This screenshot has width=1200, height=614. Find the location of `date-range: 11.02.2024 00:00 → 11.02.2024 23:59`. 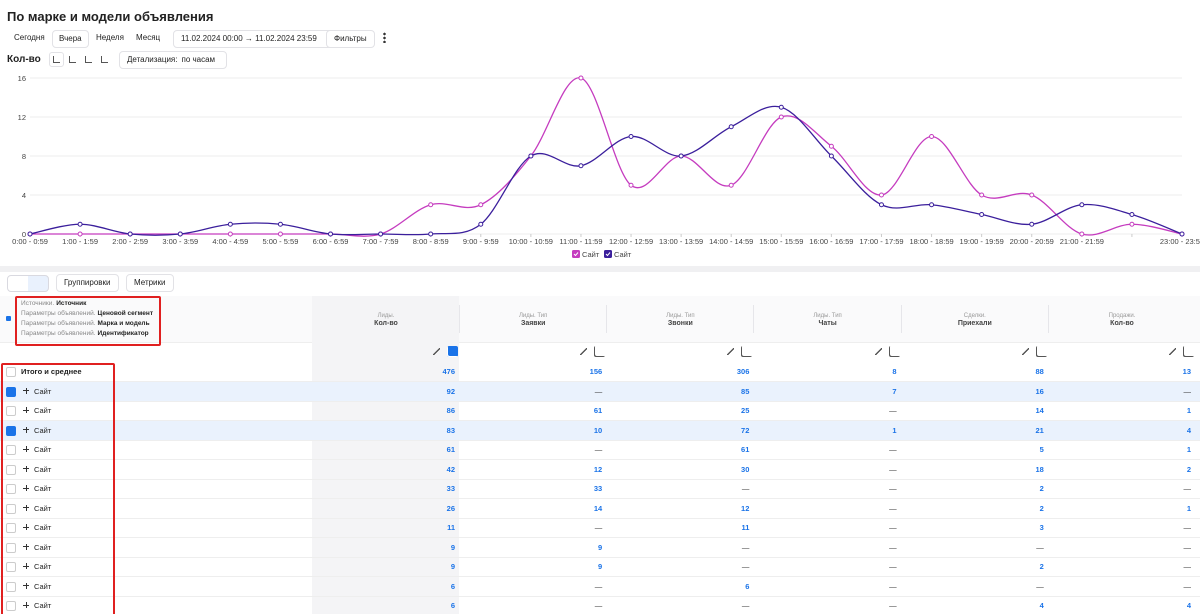

date-range: 11.02.2024 00:00 → 11.02.2024 23:59 is located at coordinates (253, 39).